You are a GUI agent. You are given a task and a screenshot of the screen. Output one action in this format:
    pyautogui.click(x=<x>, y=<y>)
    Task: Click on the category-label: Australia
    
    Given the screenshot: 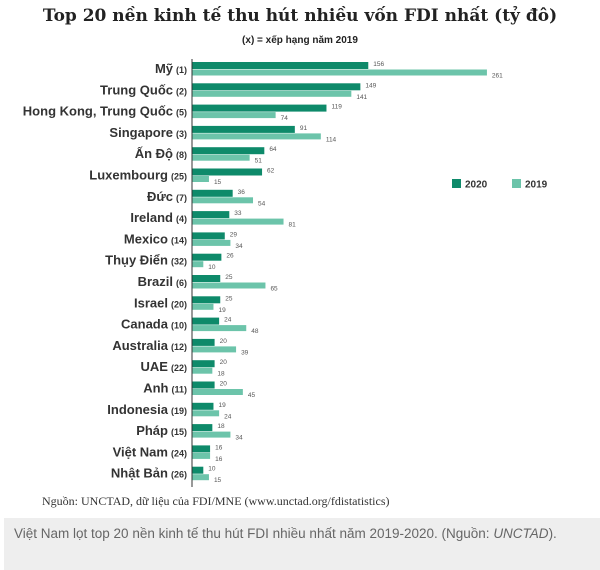 What is the action you would take?
    pyautogui.click(x=140, y=345)
    